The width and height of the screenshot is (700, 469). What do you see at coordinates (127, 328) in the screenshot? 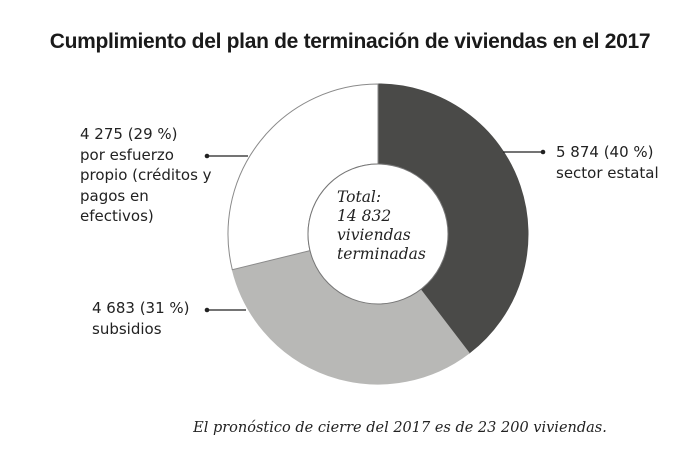
I see `label-name: subsidios` at bounding box center [127, 328].